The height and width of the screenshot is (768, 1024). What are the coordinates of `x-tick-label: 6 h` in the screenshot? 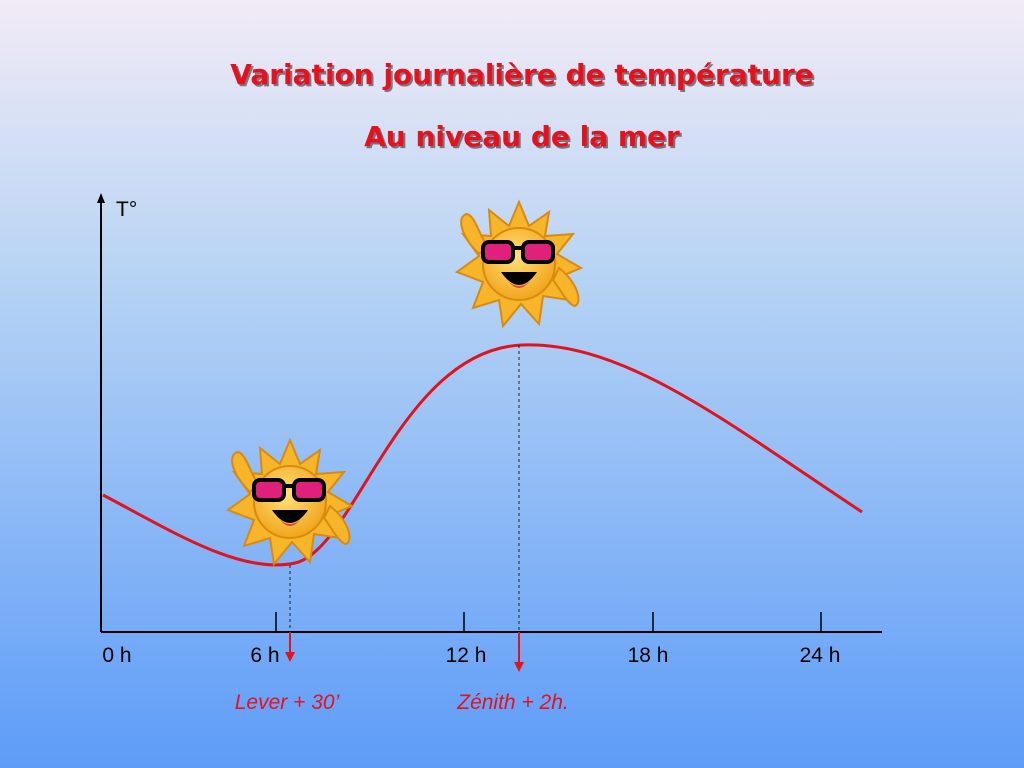 It's located at (264, 655).